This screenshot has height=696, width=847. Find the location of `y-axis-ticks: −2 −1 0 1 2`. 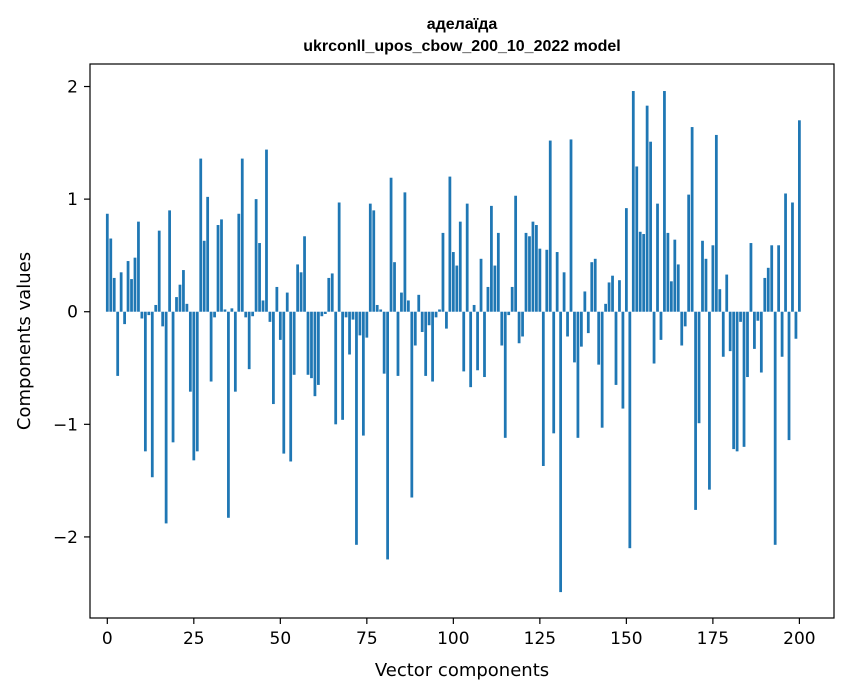

y-axis-ticks: −2 −1 0 1 2 is located at coordinates (71, 313).